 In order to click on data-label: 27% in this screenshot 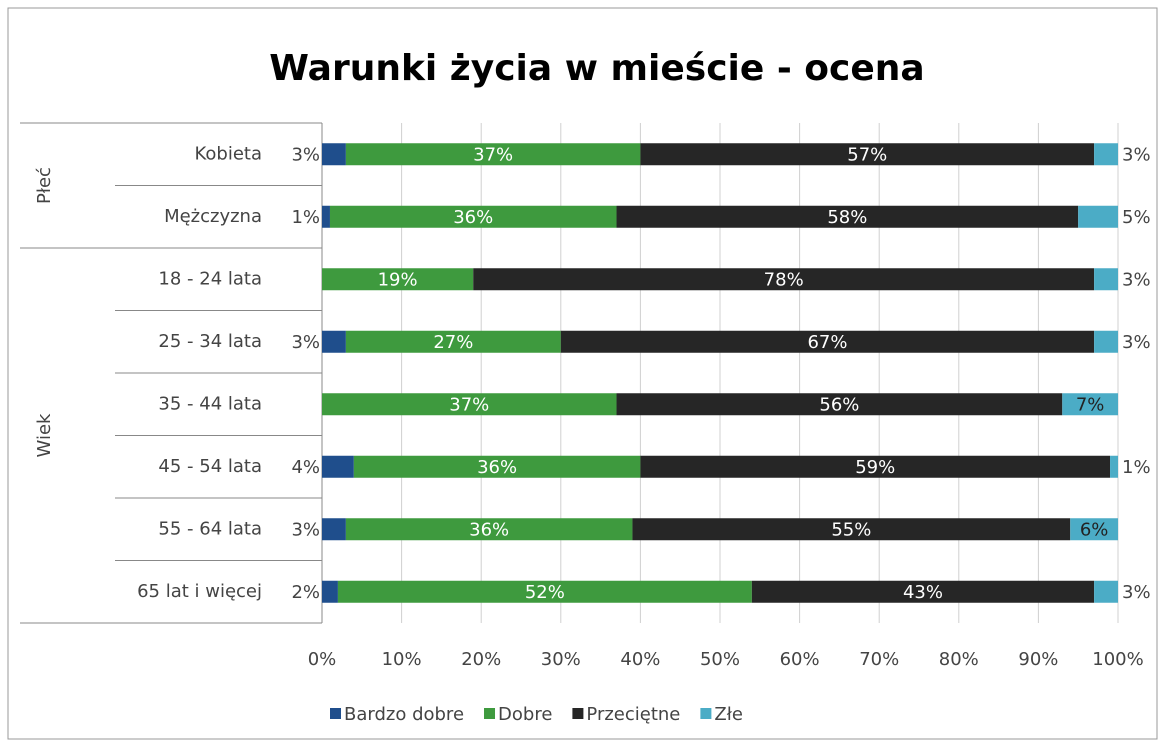, I will do `click(453, 342)`.